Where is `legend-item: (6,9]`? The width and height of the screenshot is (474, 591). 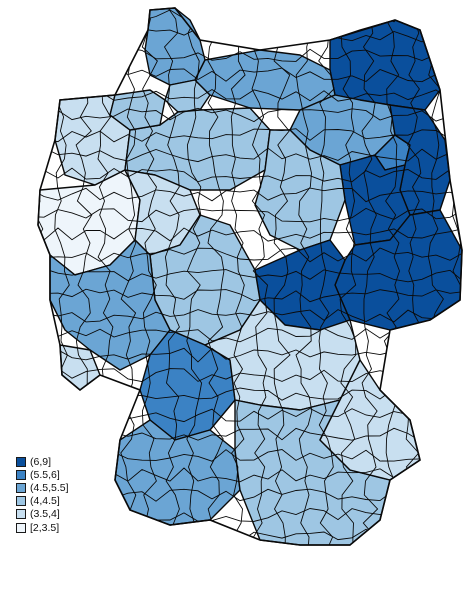 legend-item: (6,9] is located at coordinates (76, 461).